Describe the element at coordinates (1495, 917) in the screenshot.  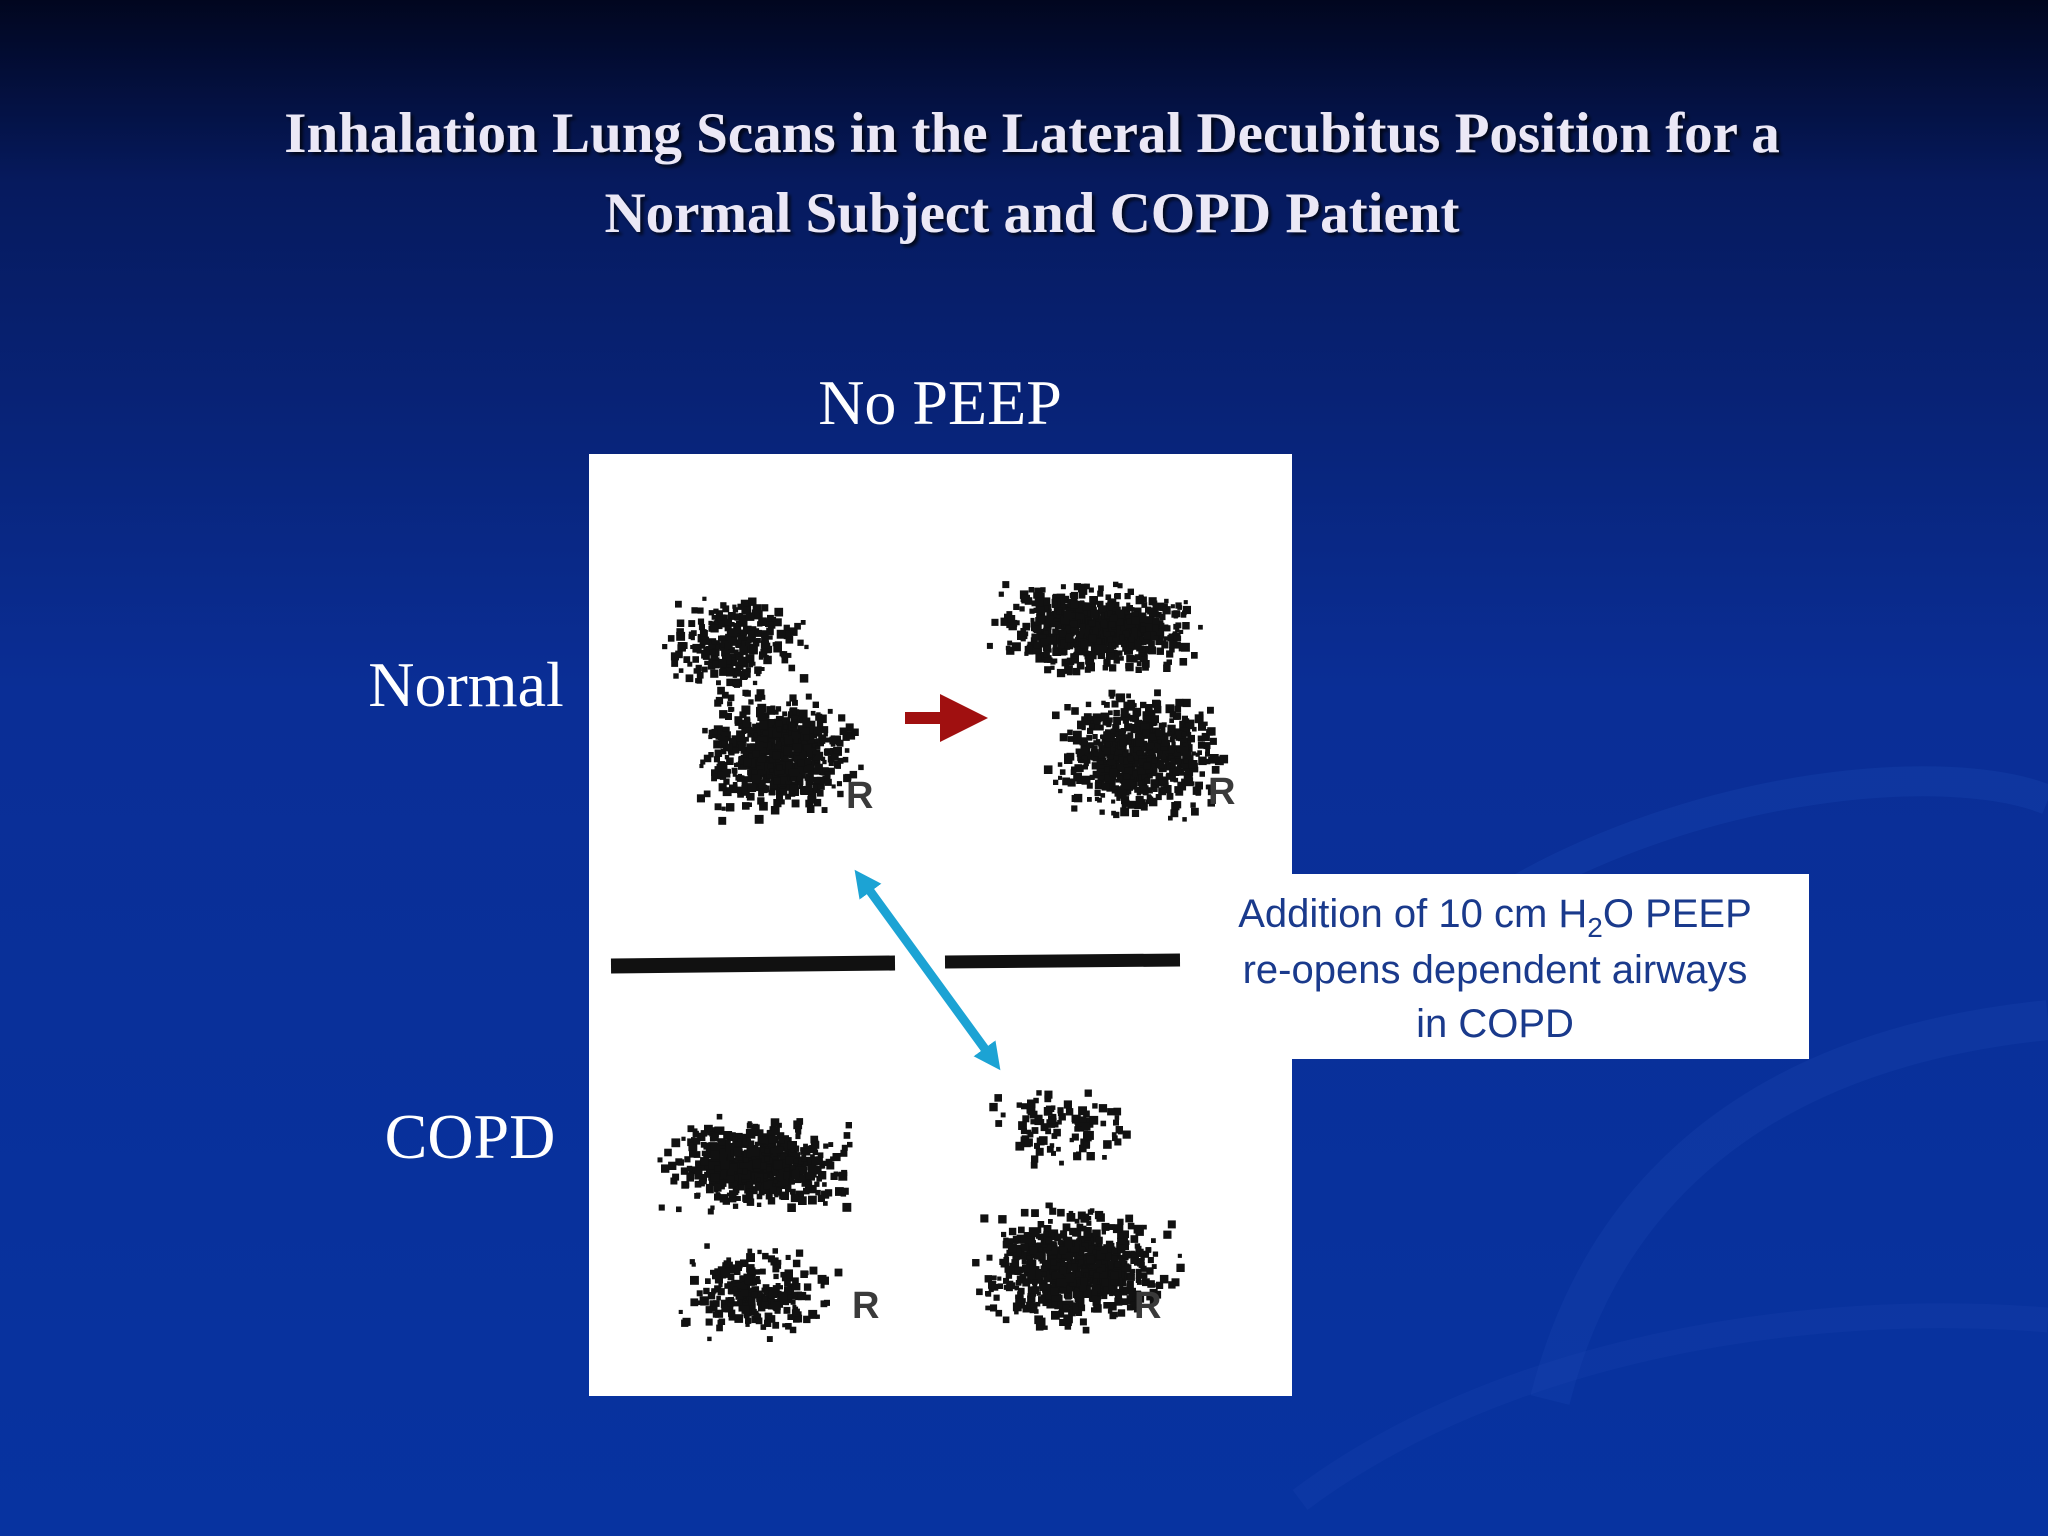
I see `callout-line: Addition of 10 cm H2O PEEP` at that location.